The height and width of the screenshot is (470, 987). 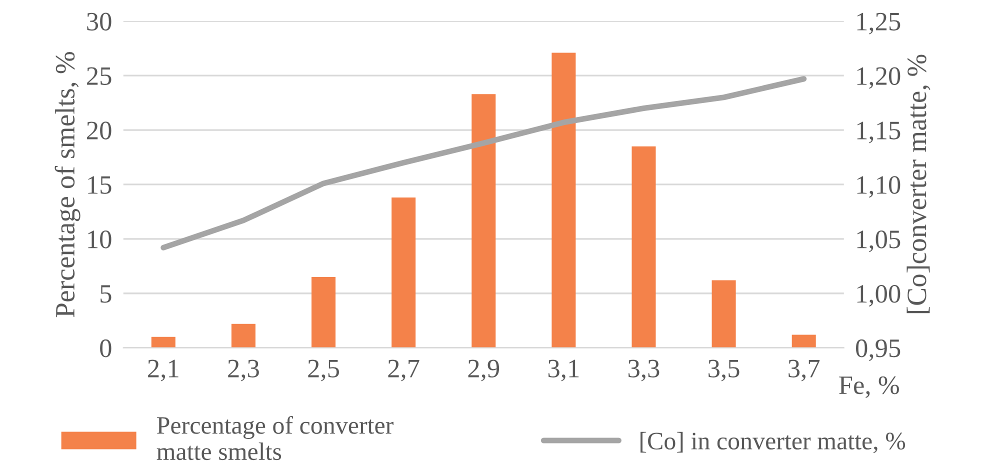 What do you see at coordinates (878, 187) in the screenshot?
I see `y2-tick-label: 1,10` at bounding box center [878, 187].